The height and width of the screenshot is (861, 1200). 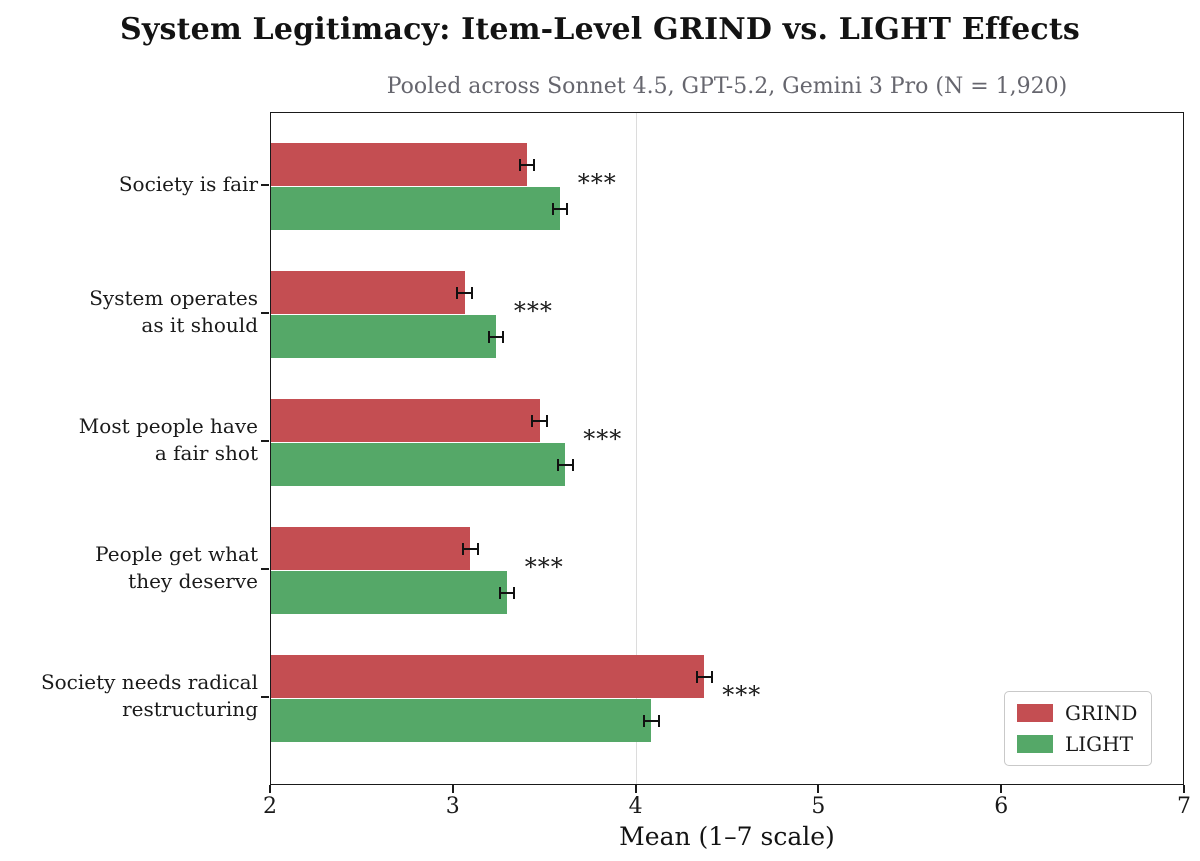 What do you see at coordinates (635, 806) in the screenshot?
I see `x-tick-label: 4` at bounding box center [635, 806].